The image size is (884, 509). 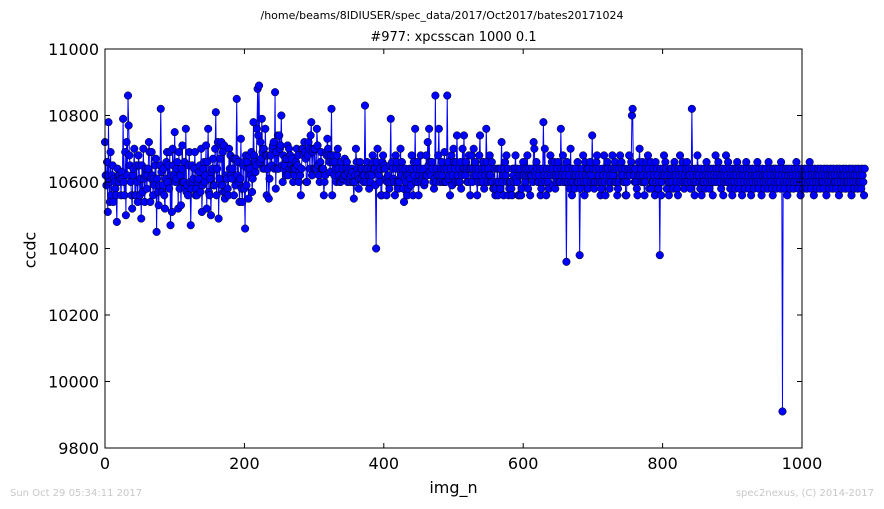 I want to click on y-tick-label: 10000, so click(x=73, y=382).